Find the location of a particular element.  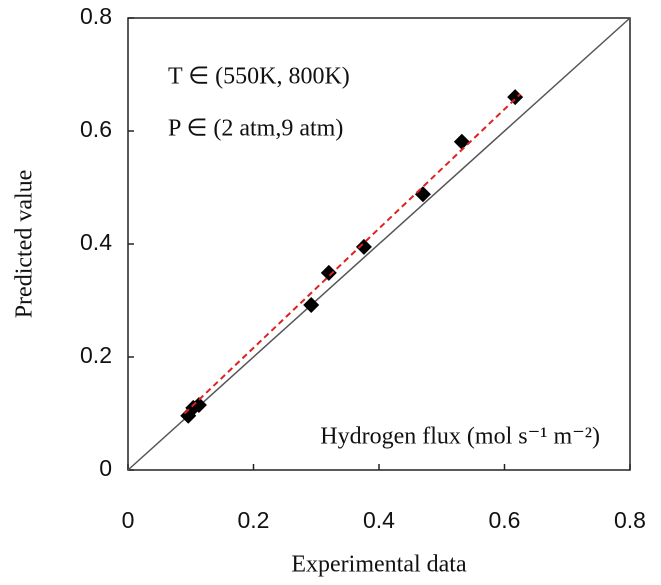

annotation: T ∈ (550K, 800K) is located at coordinates (259, 77).